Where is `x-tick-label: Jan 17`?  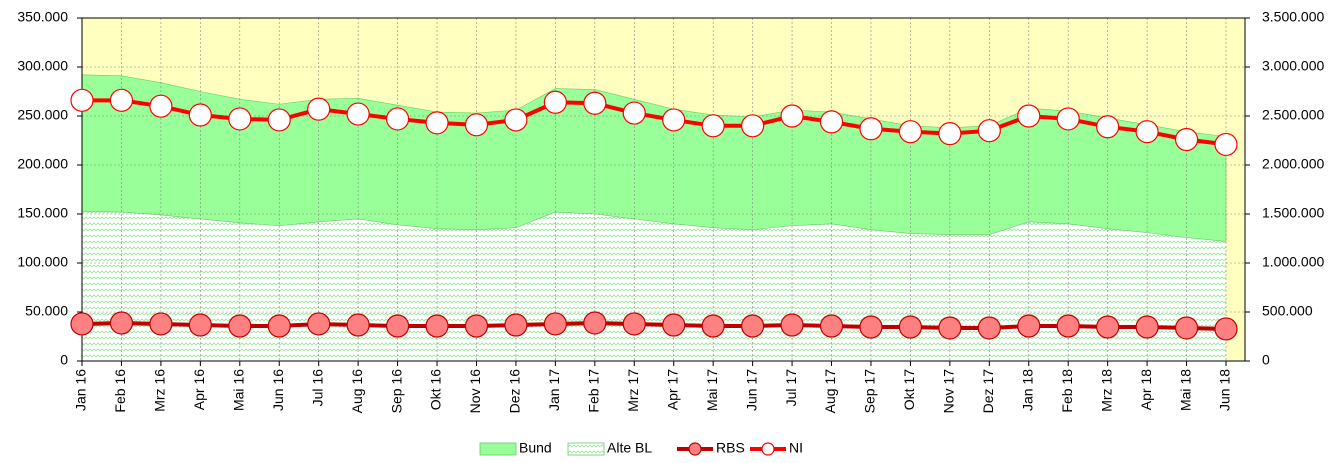
x-tick-label: Jan 17 is located at coordinates (554, 390).